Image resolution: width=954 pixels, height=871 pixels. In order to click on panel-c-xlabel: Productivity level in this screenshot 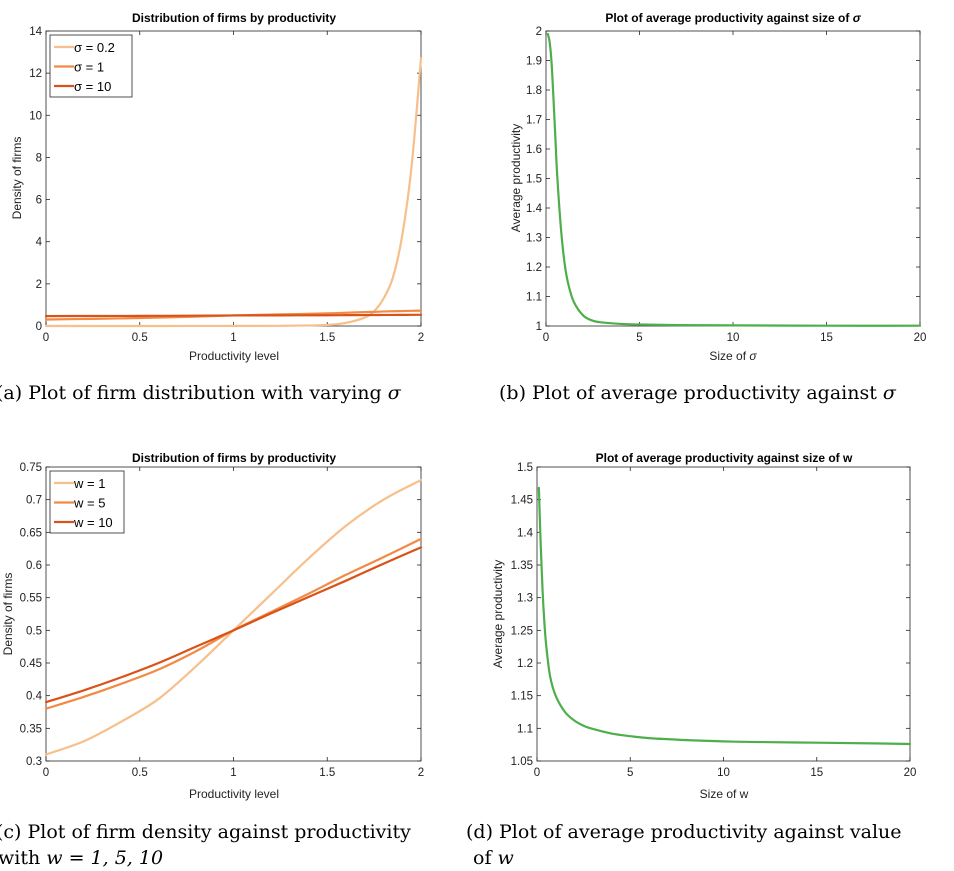, I will do `click(234, 794)`.